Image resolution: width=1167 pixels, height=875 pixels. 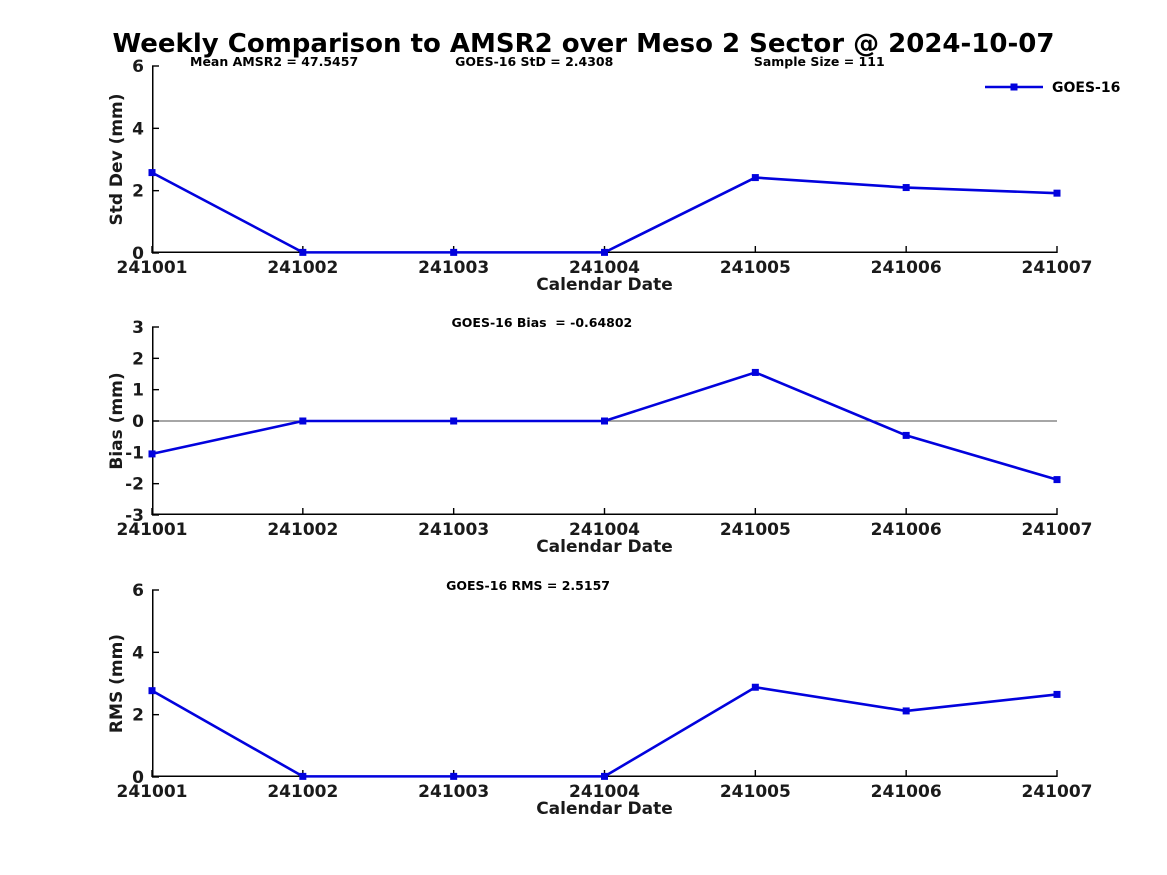 What do you see at coordinates (117, 420) in the screenshot?
I see `y-axis-label: Bias (mm)` at bounding box center [117, 420].